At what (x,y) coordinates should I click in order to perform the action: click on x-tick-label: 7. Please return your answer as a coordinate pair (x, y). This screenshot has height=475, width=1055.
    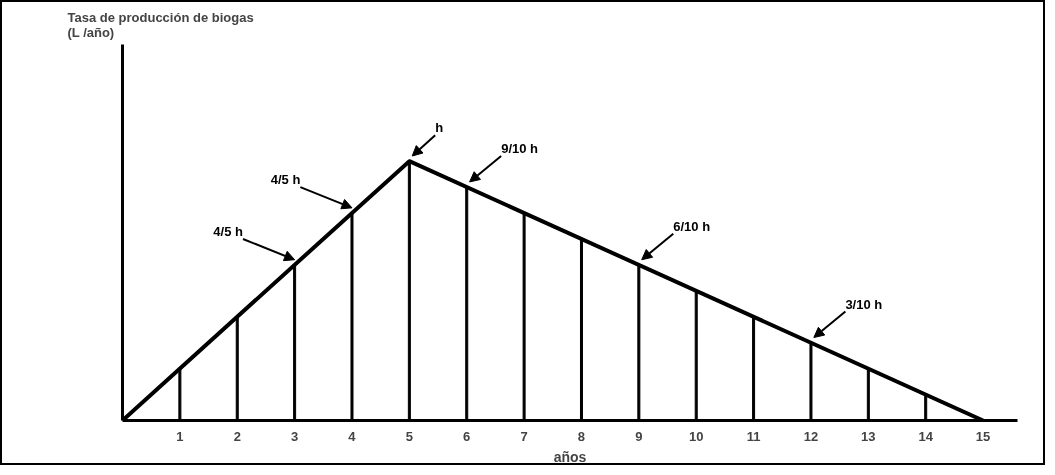
    Looking at the image, I should click on (524, 436).